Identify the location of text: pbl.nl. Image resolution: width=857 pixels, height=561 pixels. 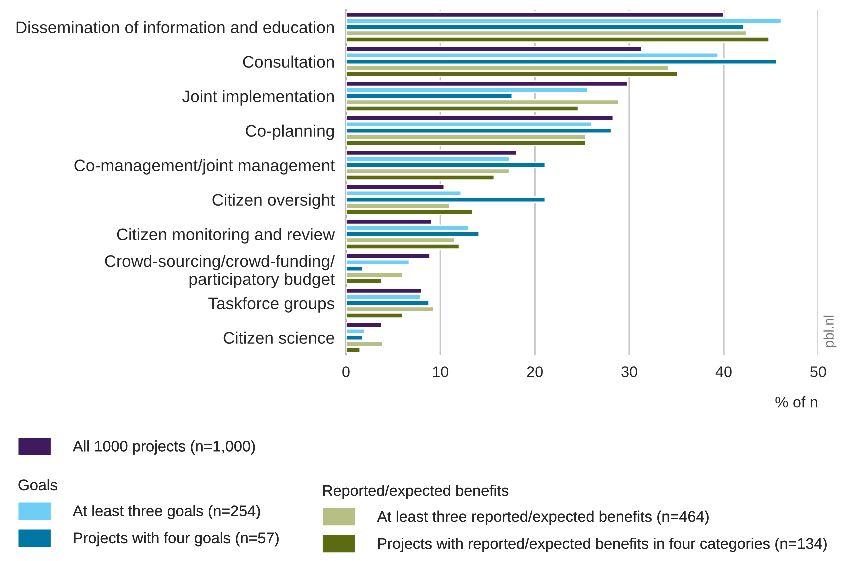
(830, 332).